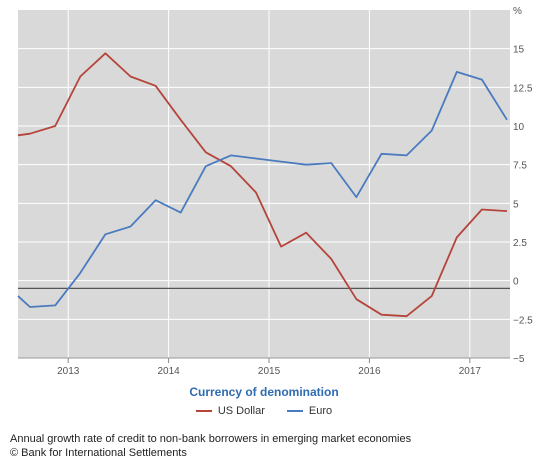  I want to click on y-tick-label: 7.5, so click(520, 166).